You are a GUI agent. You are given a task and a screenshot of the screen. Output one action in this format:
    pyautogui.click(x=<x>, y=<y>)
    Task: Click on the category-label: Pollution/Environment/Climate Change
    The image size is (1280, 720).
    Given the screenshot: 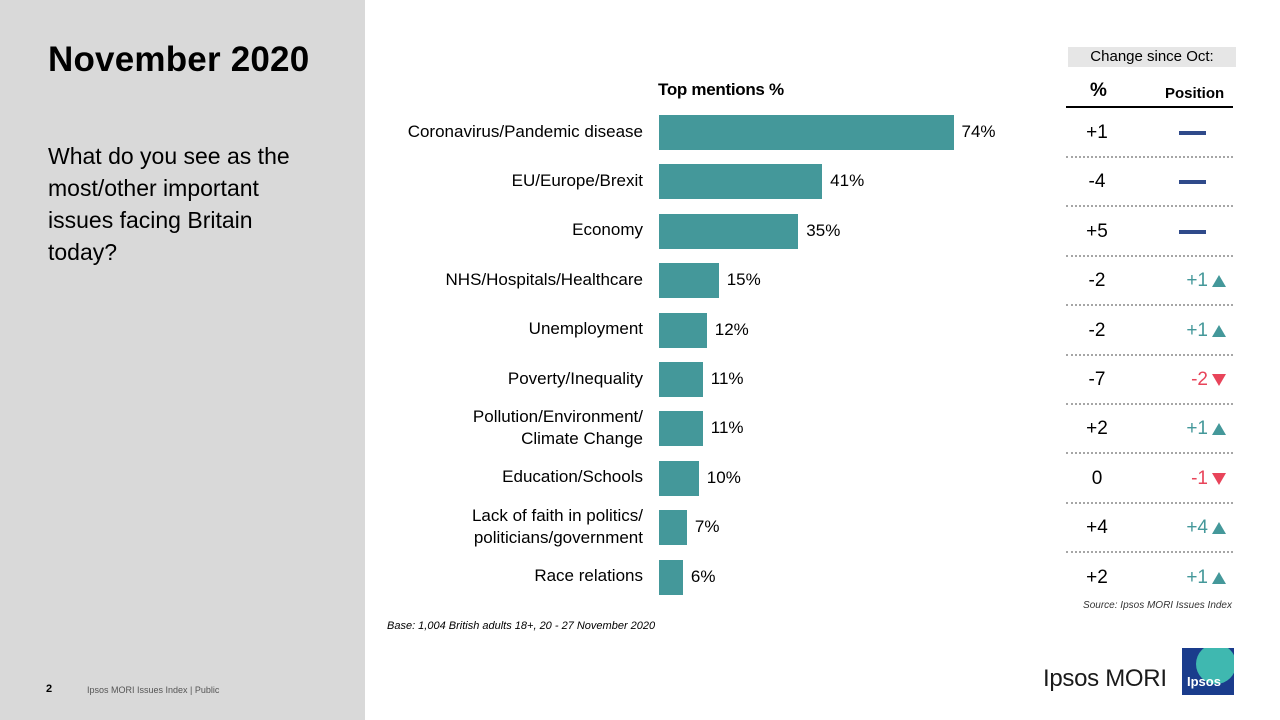 What is the action you would take?
    pyautogui.click(x=558, y=428)
    